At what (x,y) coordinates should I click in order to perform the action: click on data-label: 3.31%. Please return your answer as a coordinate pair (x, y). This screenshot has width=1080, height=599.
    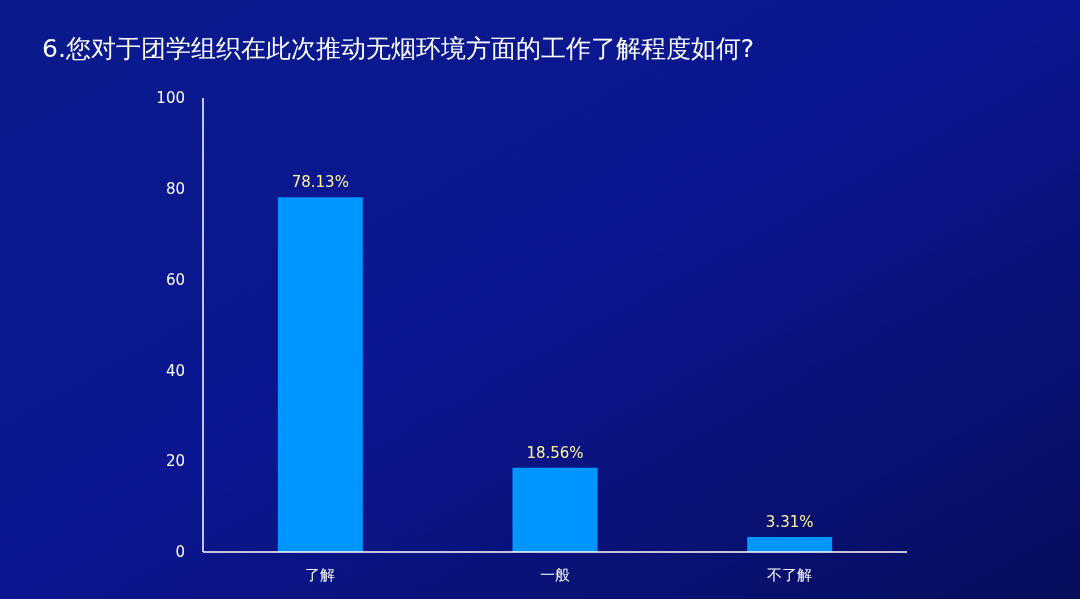
    Looking at the image, I should click on (789, 521).